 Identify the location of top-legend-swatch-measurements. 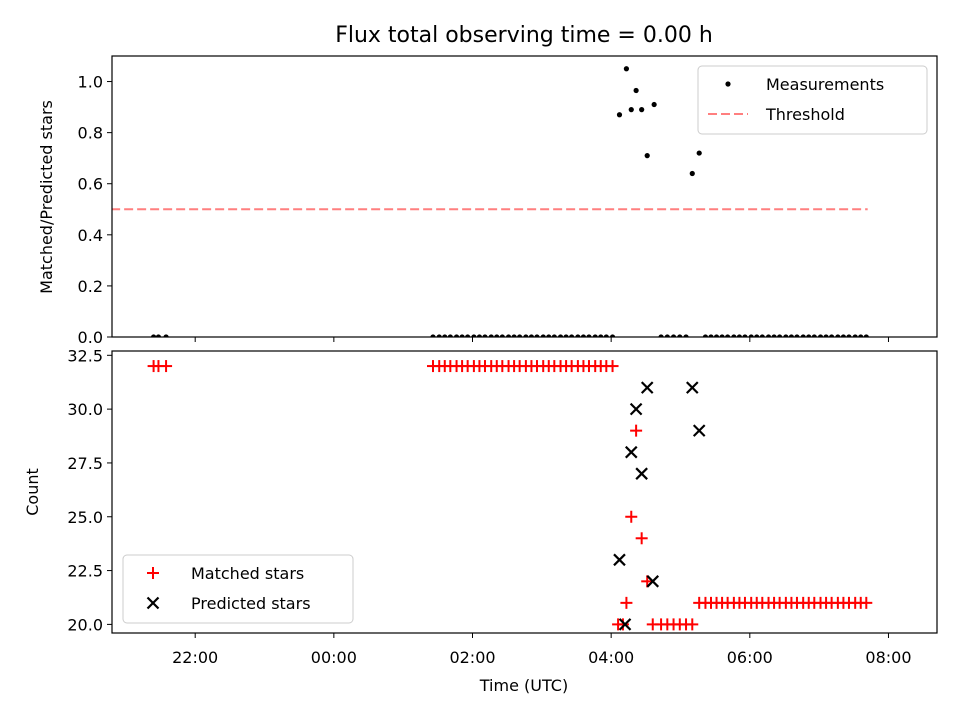
(728, 84).